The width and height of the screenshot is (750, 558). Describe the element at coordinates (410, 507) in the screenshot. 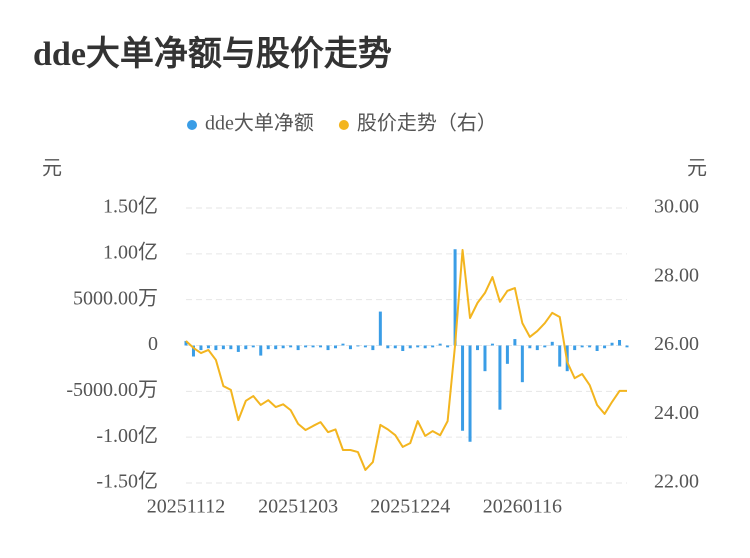

I see `x-tick-label: 20251224` at that location.